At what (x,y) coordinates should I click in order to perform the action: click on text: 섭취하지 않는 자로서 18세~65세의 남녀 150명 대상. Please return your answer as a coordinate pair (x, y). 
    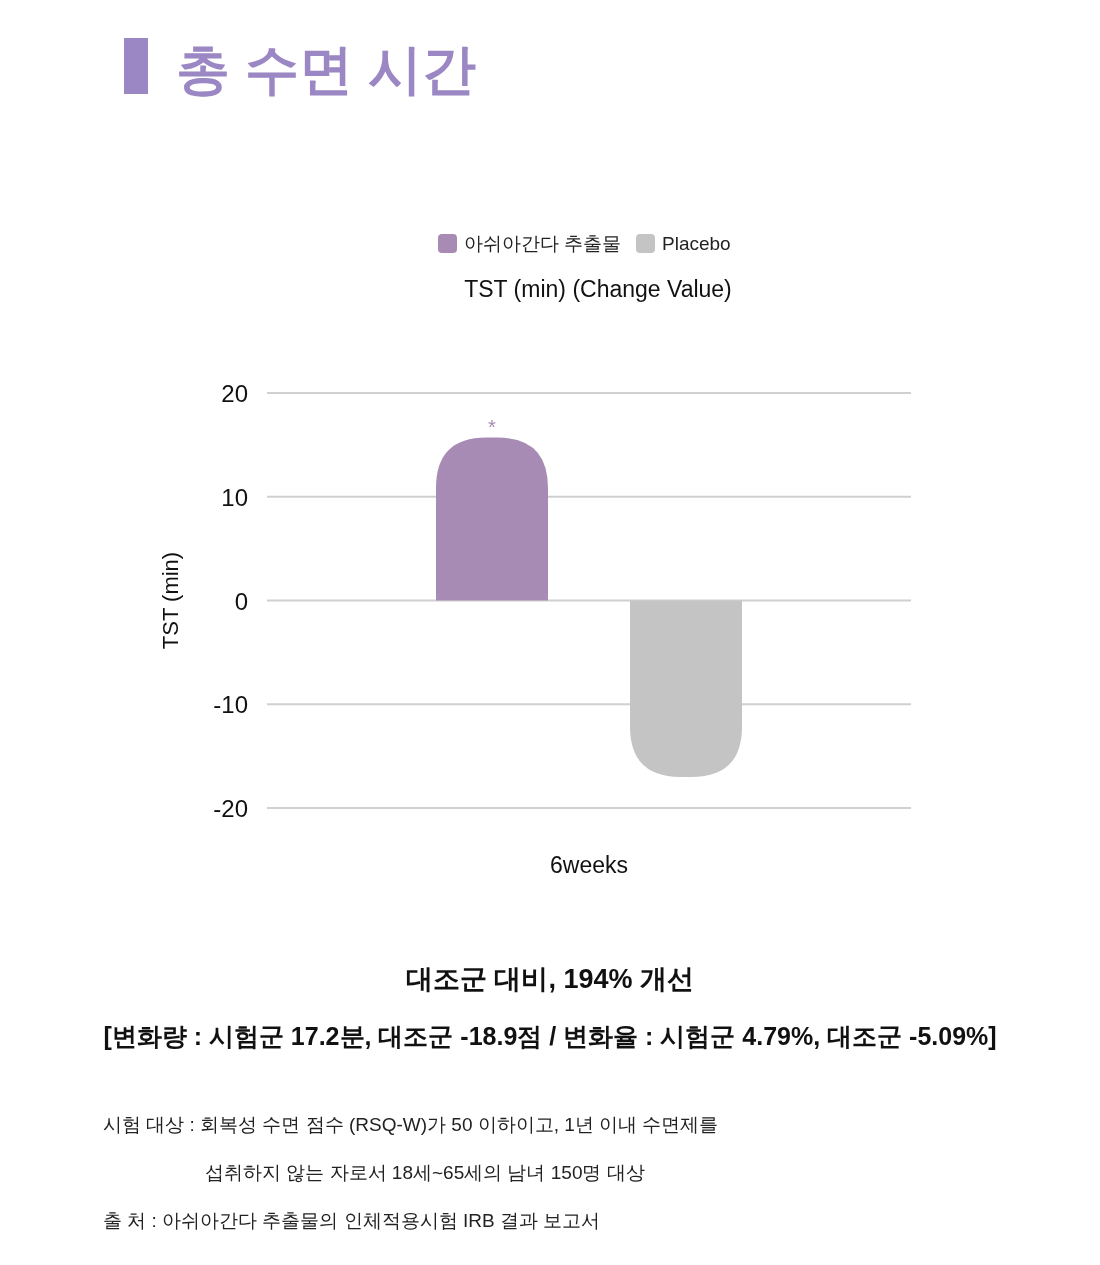
    Looking at the image, I should click on (425, 1172).